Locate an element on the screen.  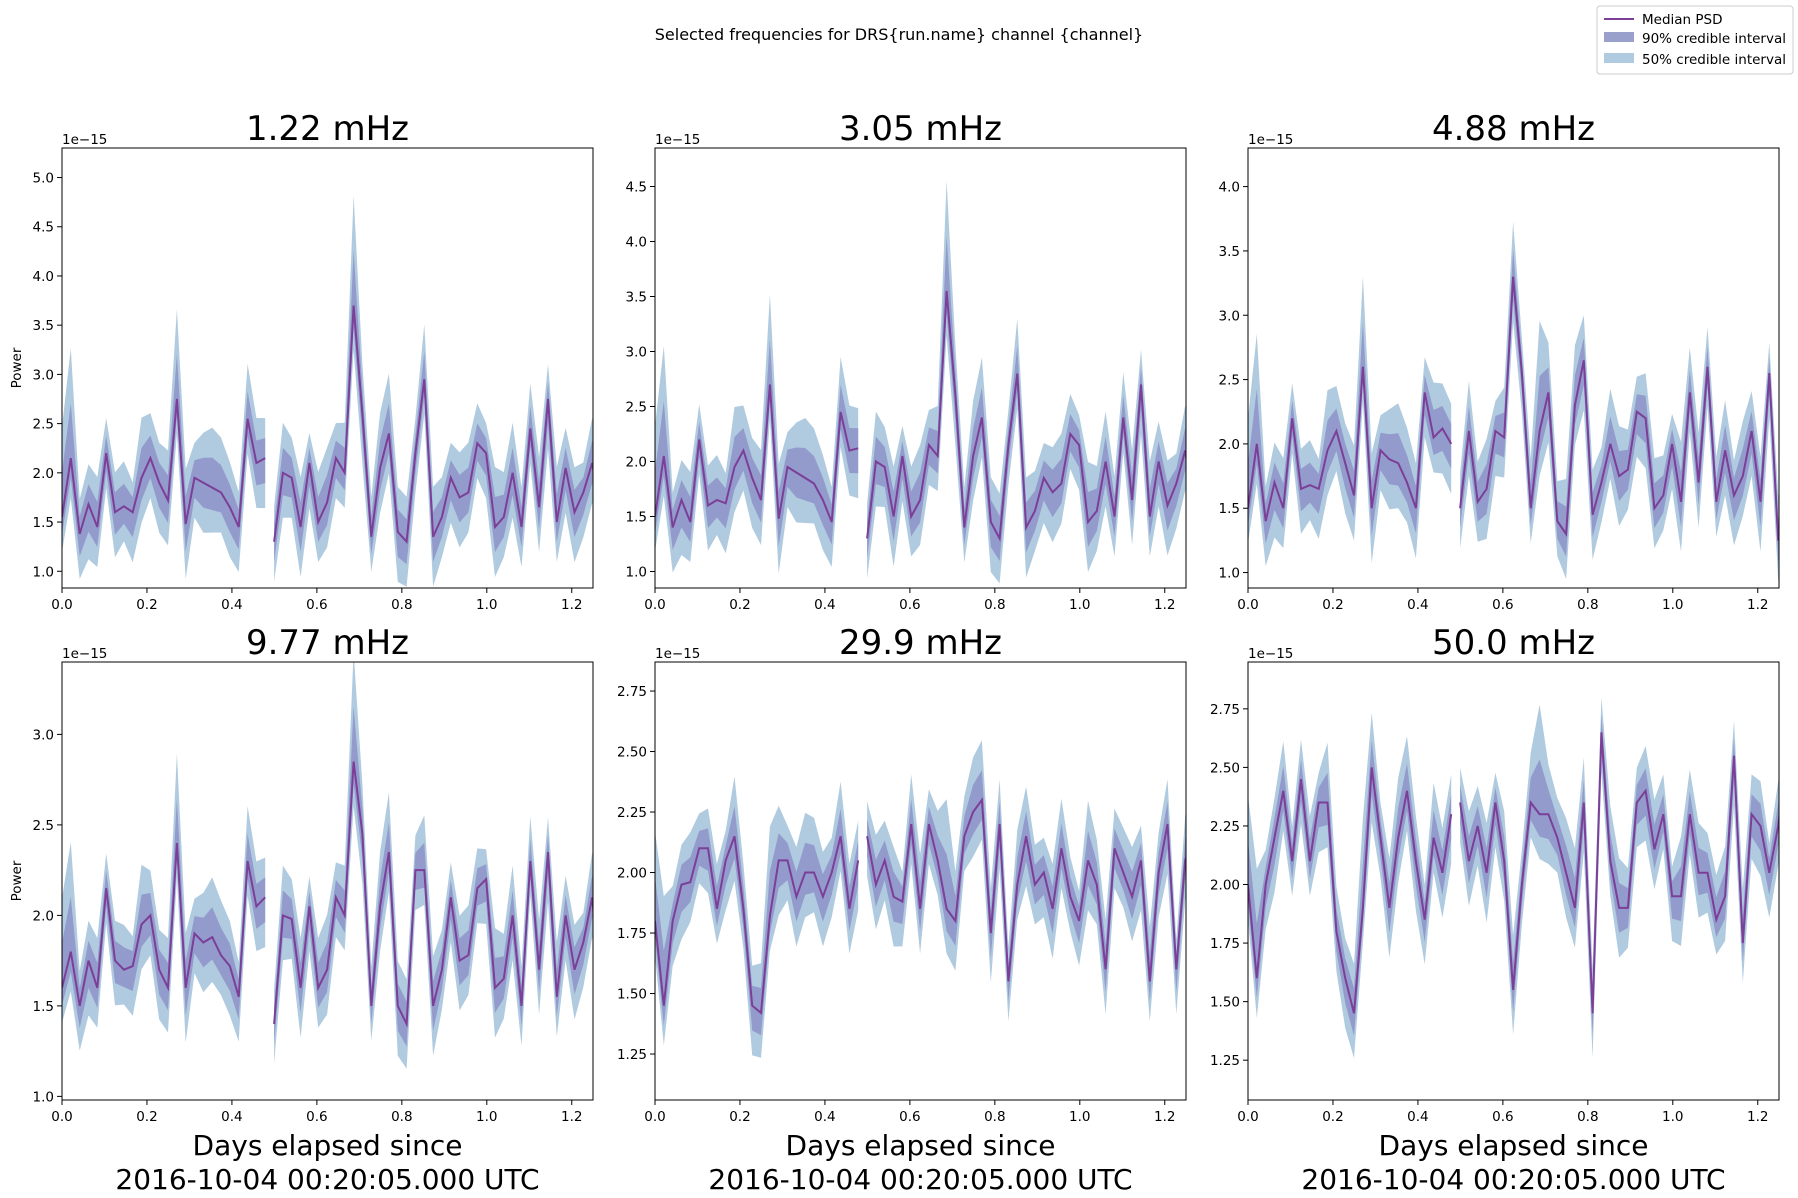
y-tick-label: 1.75 is located at coordinates (632, 934).